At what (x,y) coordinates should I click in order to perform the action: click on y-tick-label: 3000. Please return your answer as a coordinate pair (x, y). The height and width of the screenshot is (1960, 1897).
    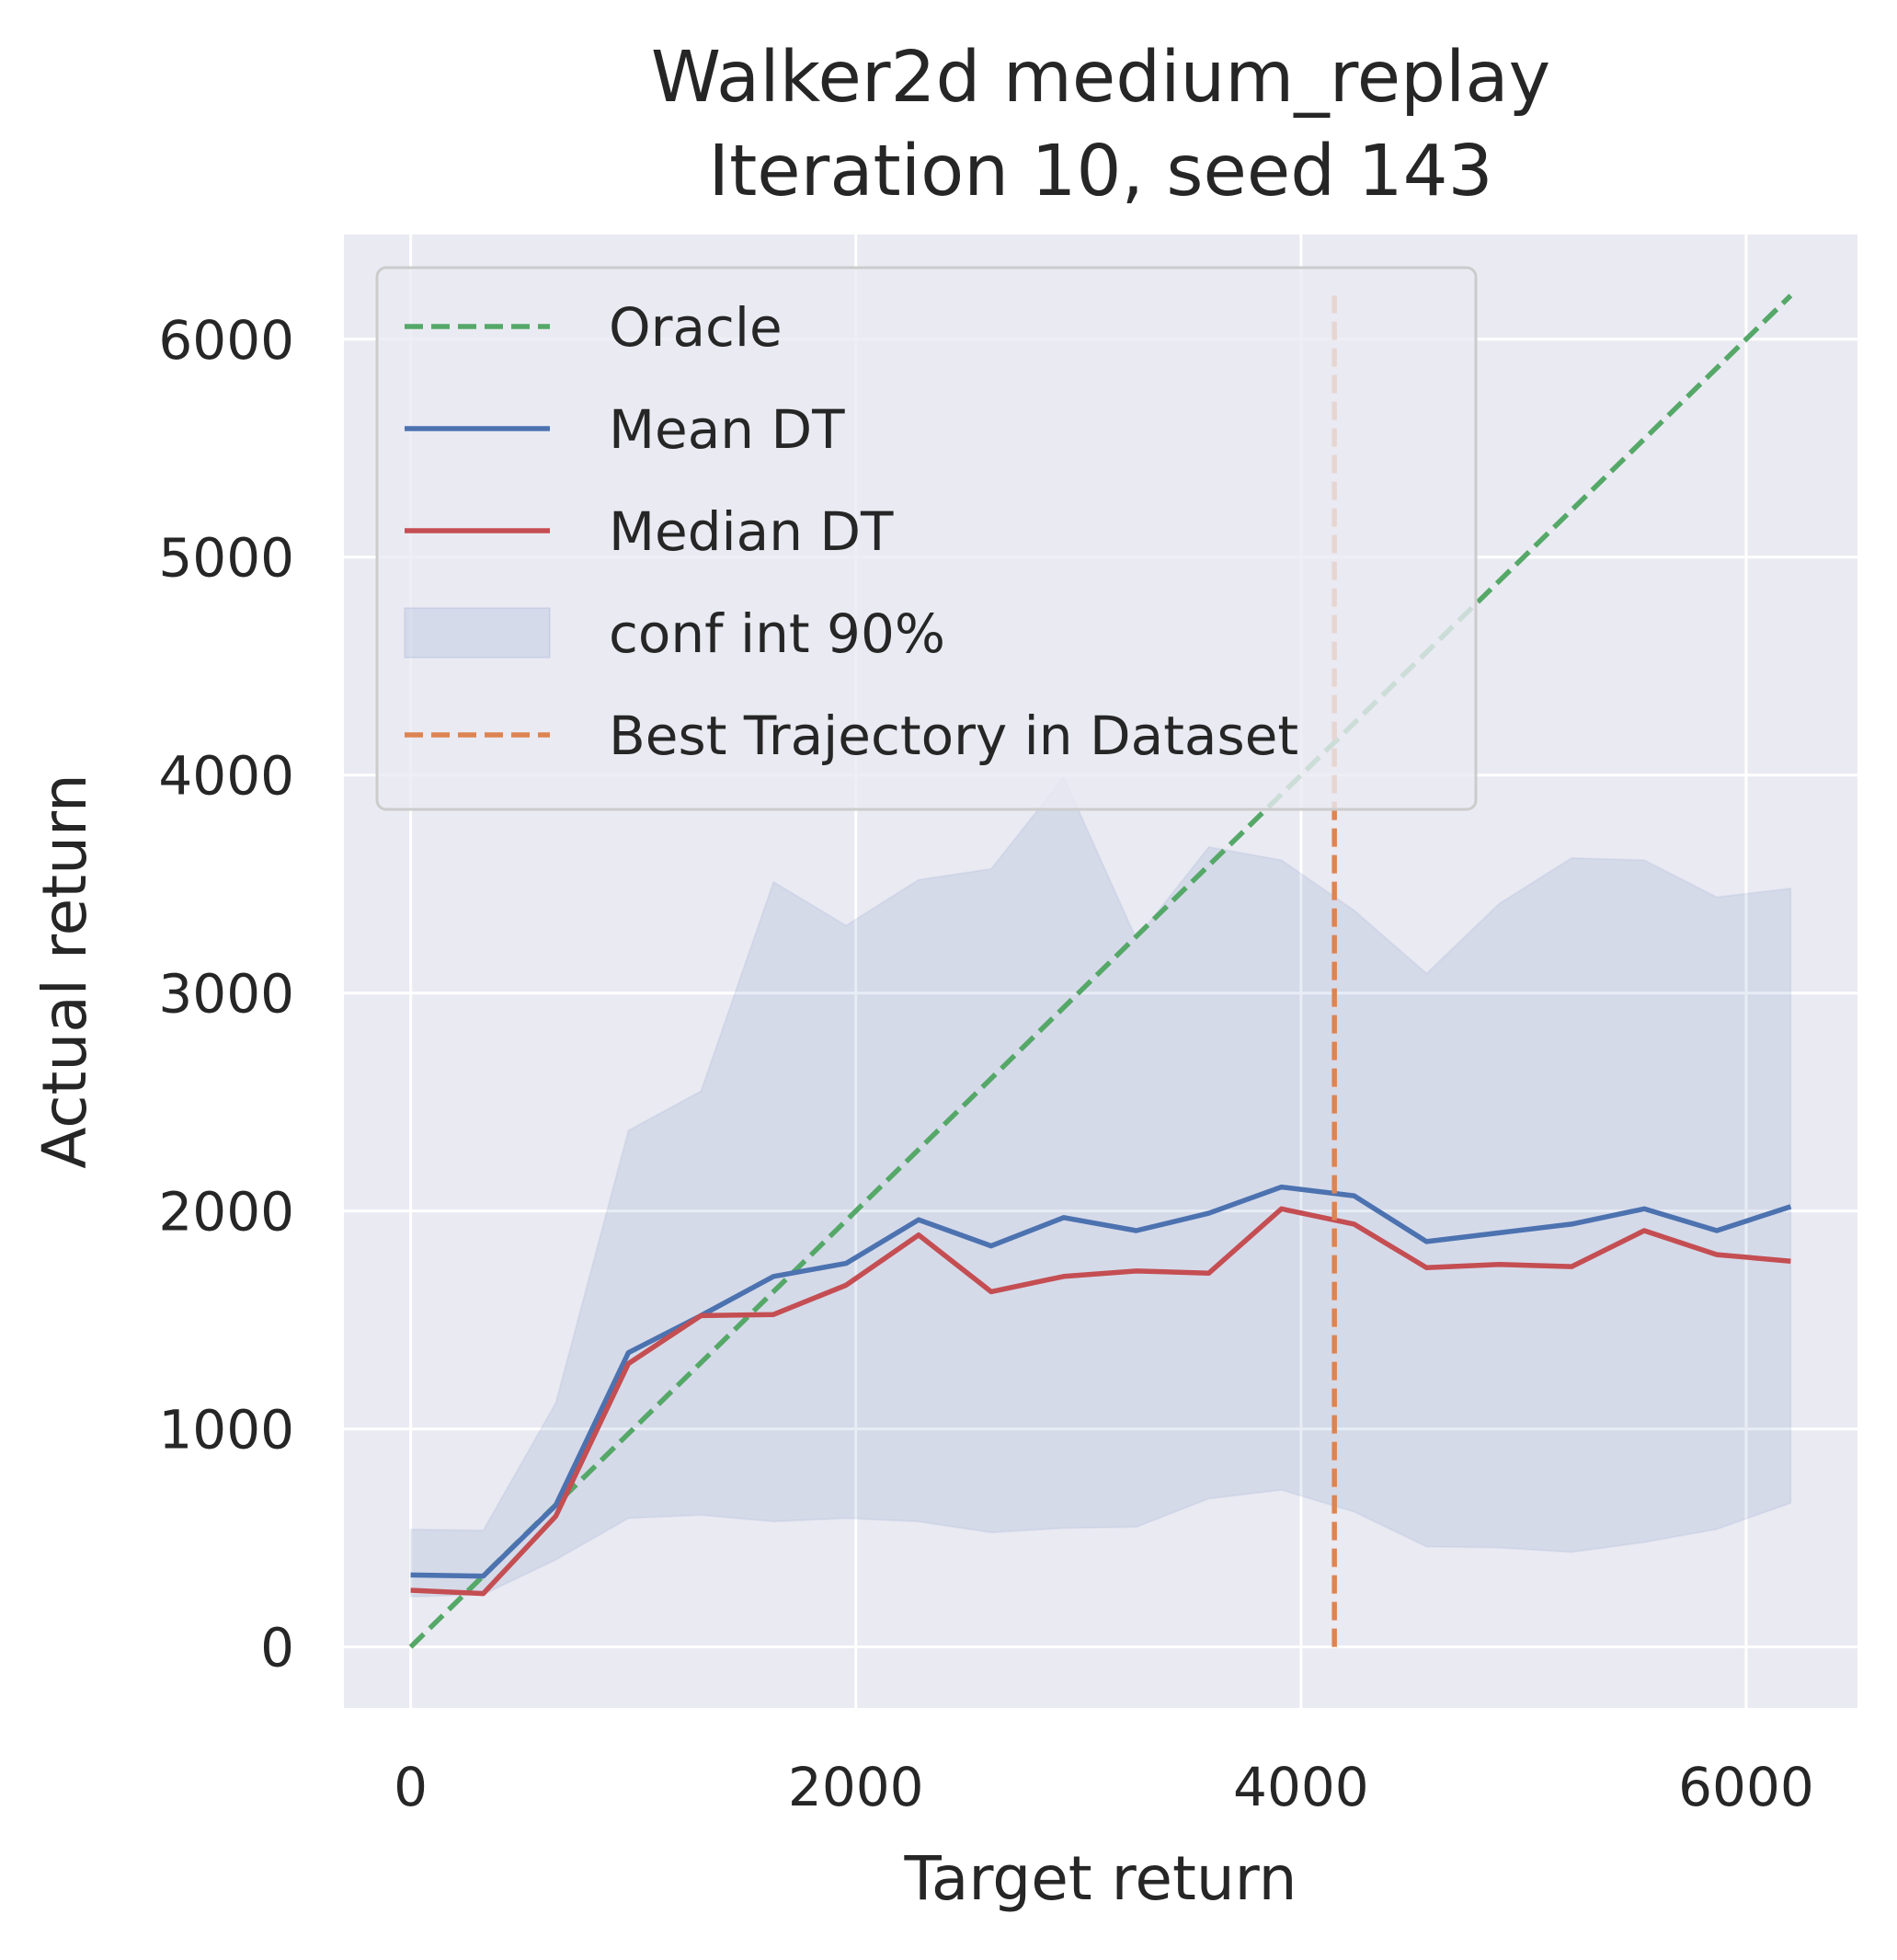
    Looking at the image, I should click on (226, 994).